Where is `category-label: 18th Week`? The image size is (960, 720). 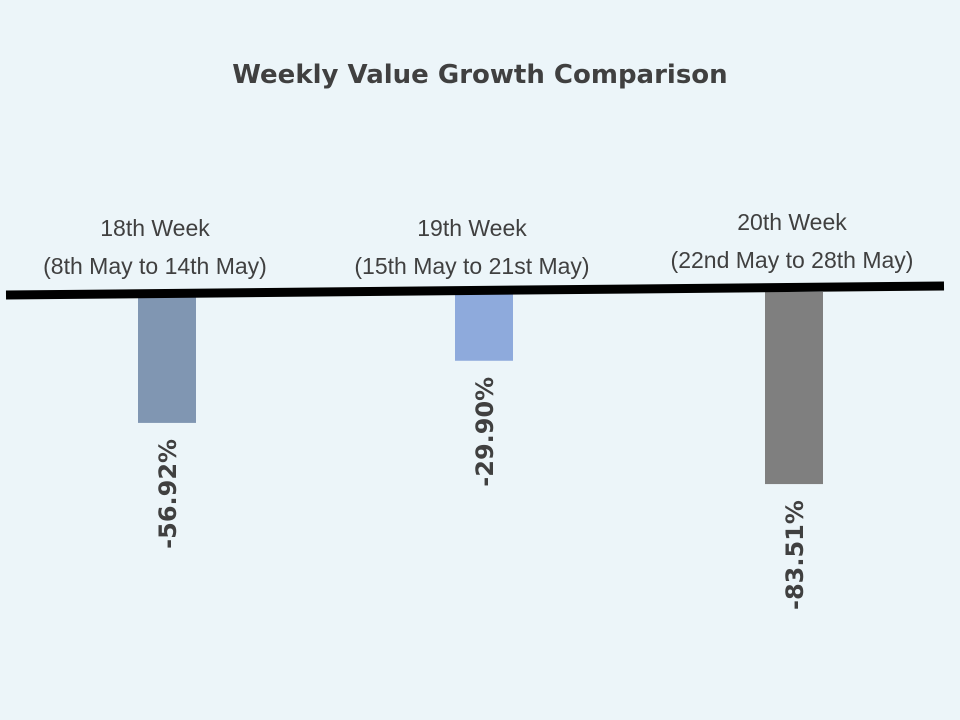 category-label: 18th Week is located at coordinates (155, 228).